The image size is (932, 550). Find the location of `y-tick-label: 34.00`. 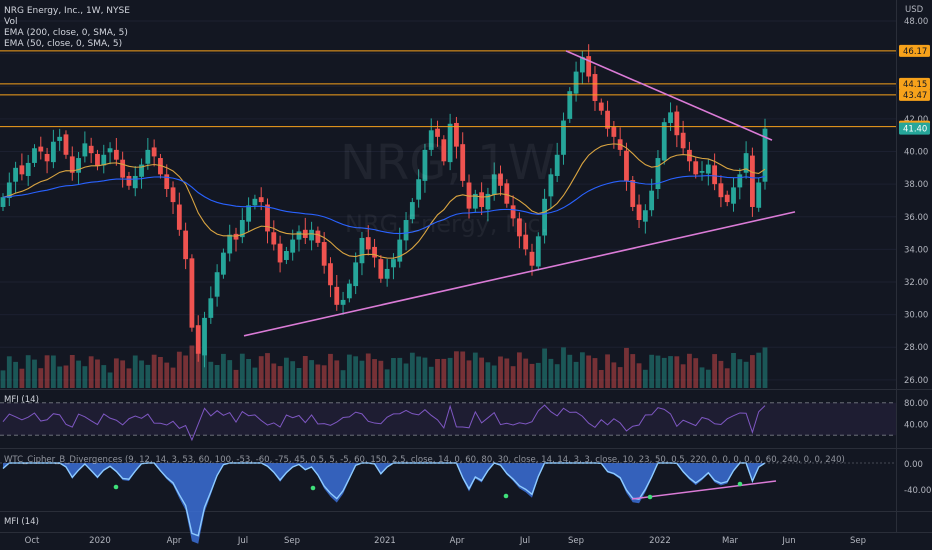

y-tick-label: 34.00 is located at coordinates (916, 250).